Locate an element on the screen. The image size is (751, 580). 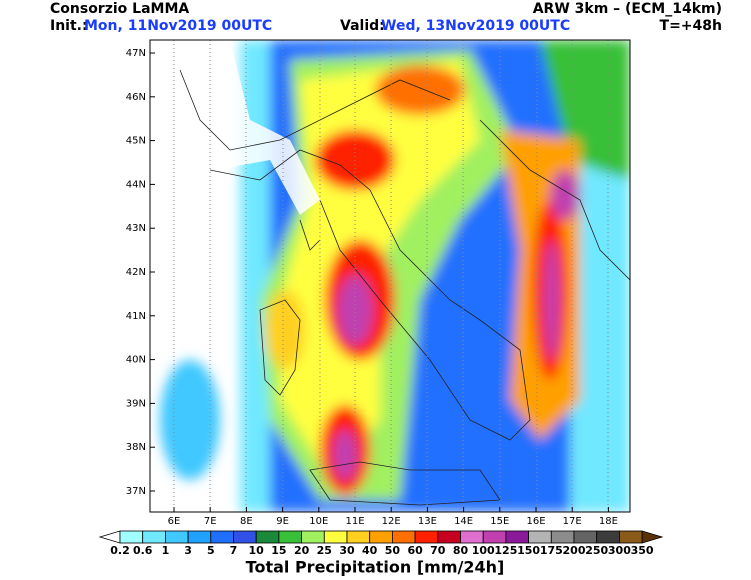
lon-label: 8E is located at coordinates (246, 521).